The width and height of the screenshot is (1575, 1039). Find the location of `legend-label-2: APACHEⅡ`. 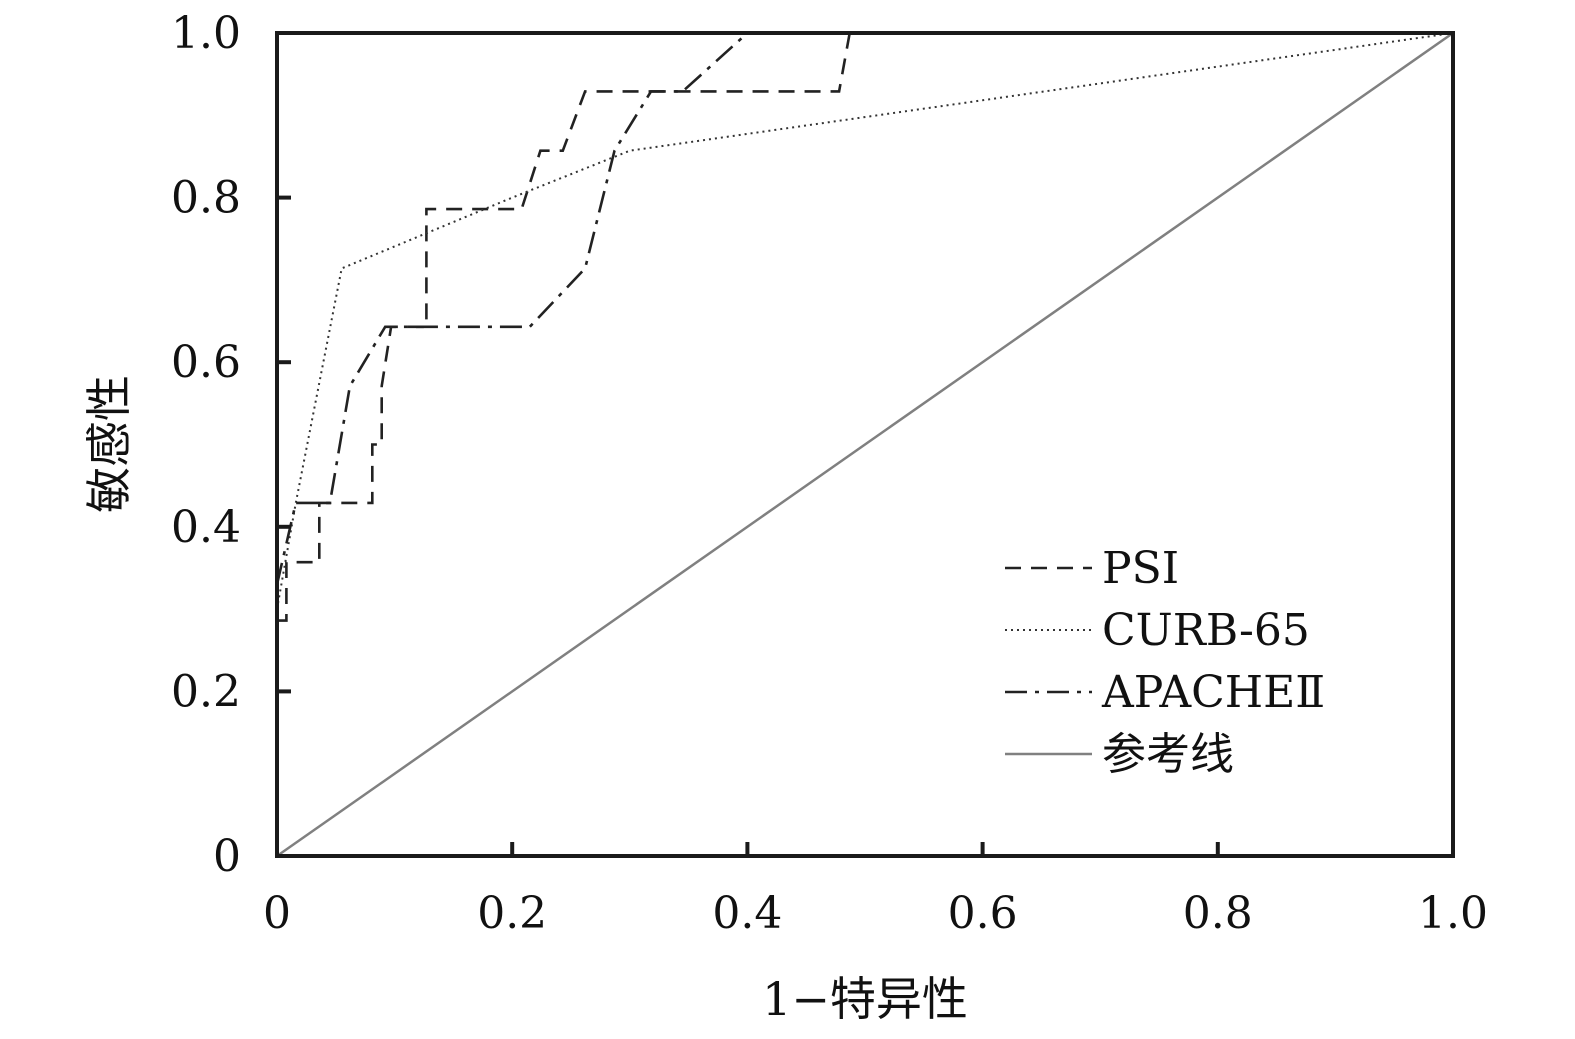

legend-label-2: APACHEⅡ is located at coordinates (1213, 692).